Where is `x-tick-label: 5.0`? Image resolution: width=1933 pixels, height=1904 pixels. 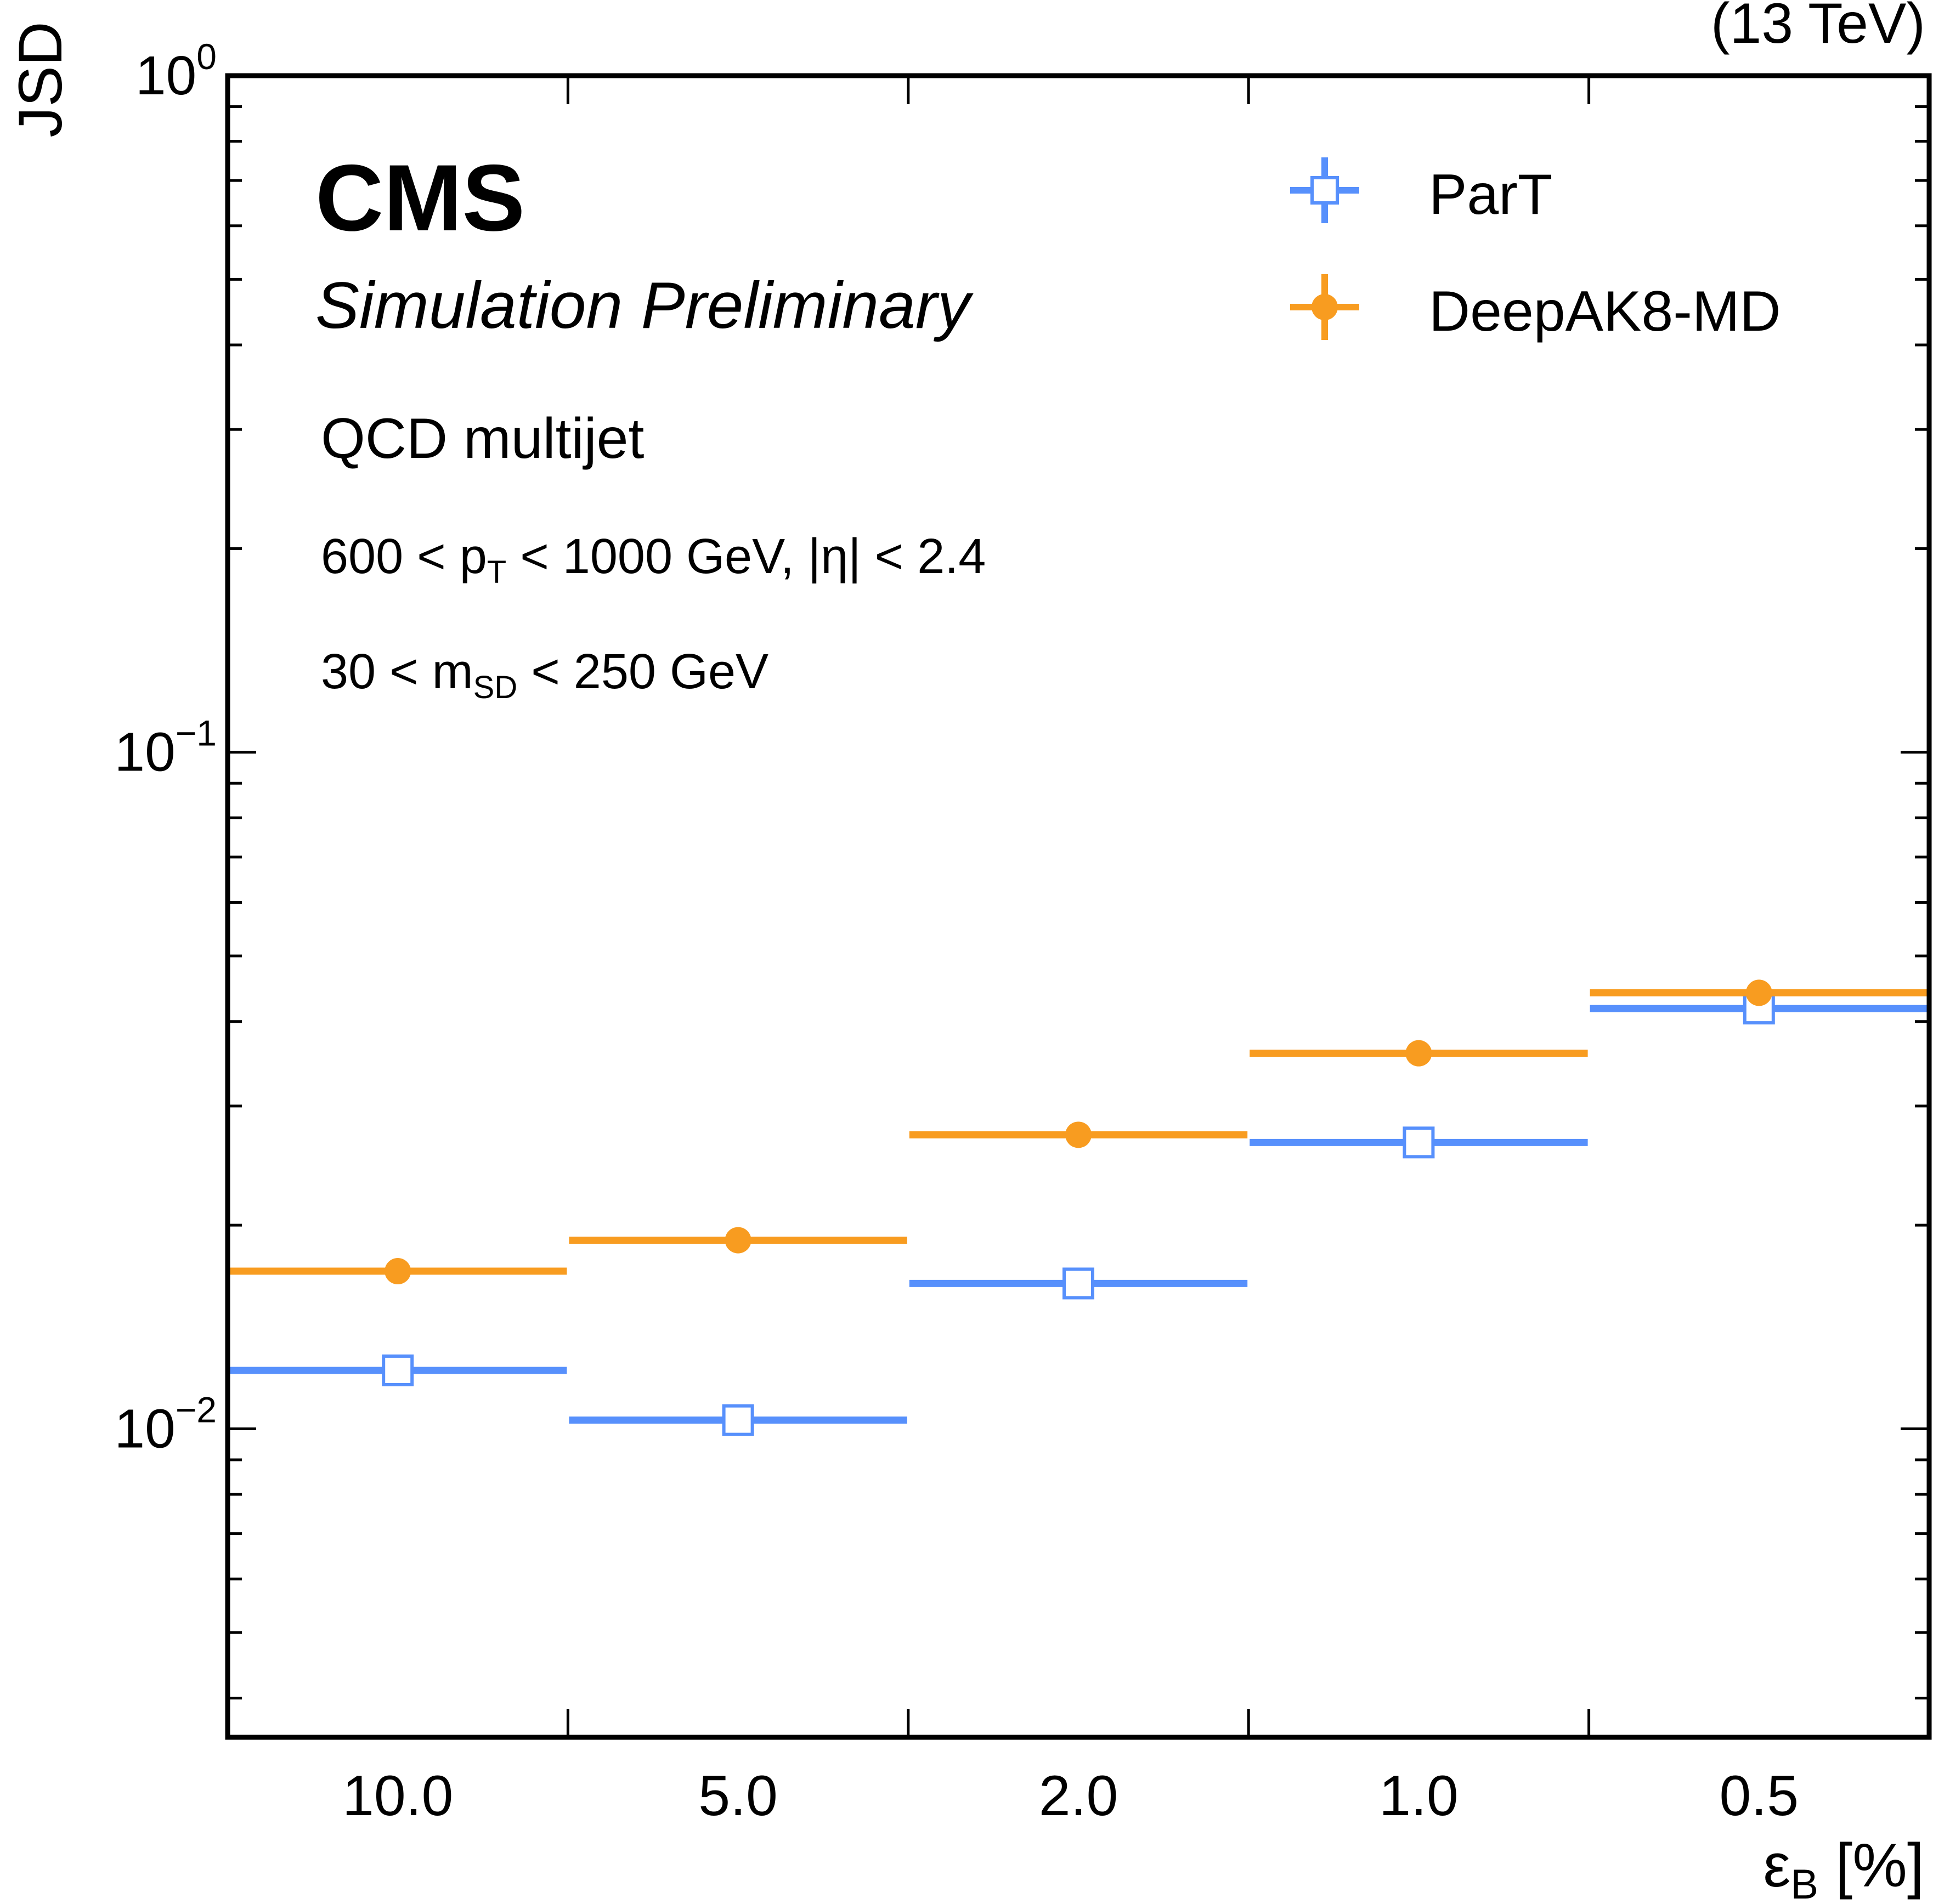
x-tick-label: 5.0 is located at coordinates (738, 1796).